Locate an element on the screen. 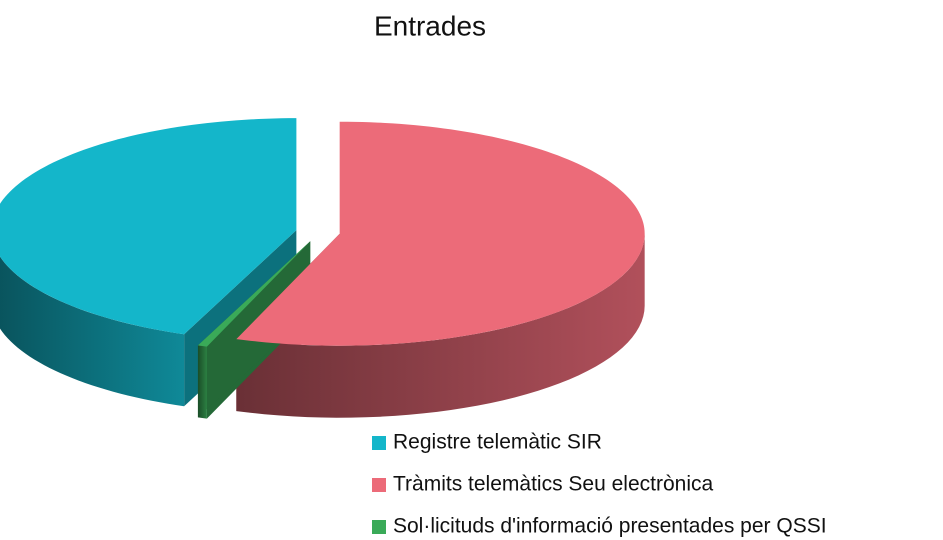  legend-label: Registre telemàtic SIR is located at coordinates (497, 442).